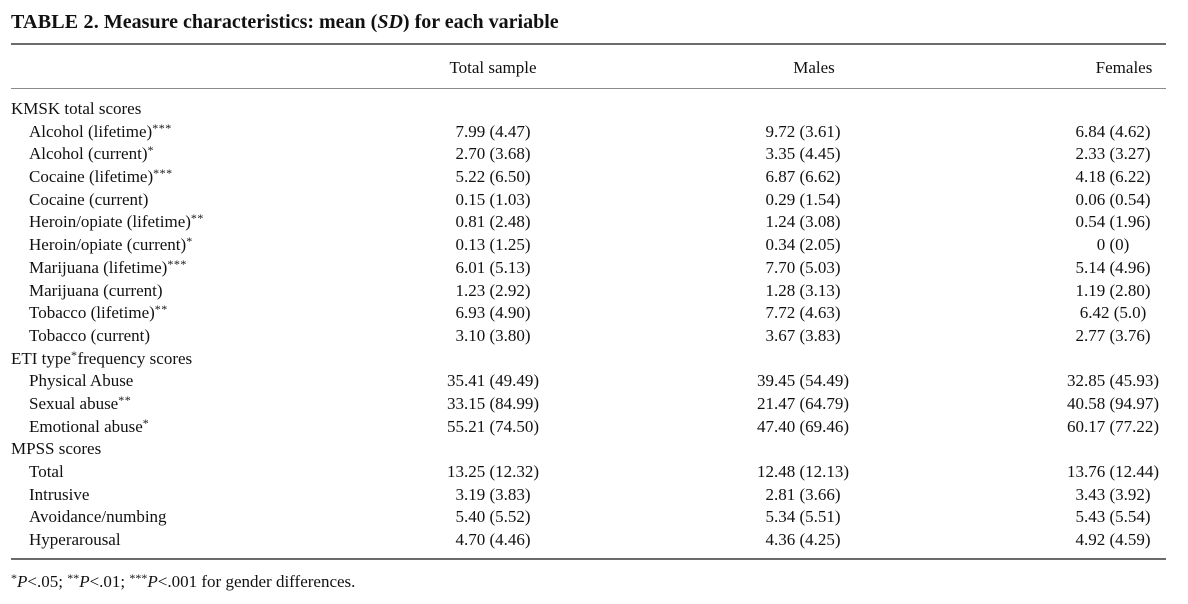 The image size is (1188, 604). Describe the element at coordinates (803, 403) in the screenshot. I see `cell-value: 21.47 (64.79)` at that location.